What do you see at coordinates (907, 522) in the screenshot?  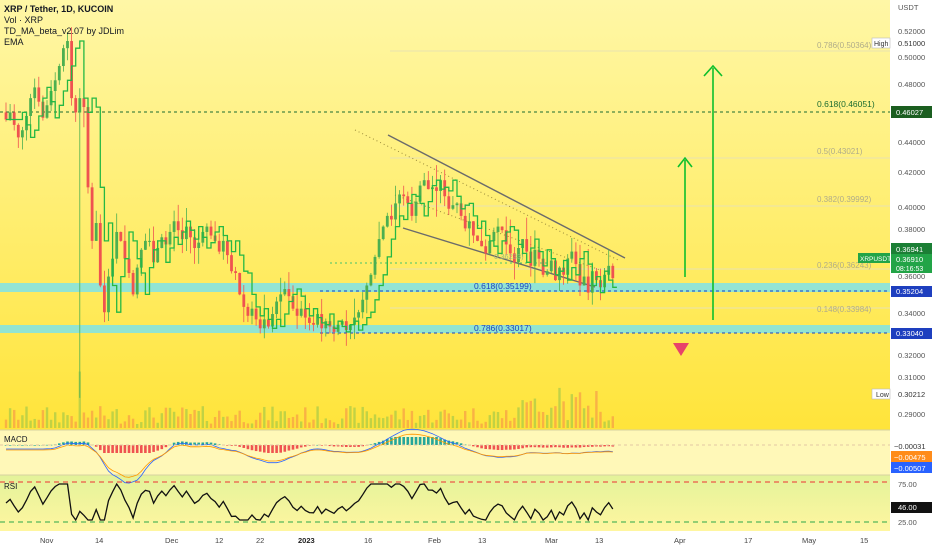 I see `rsi-tick-25: 25.00` at bounding box center [907, 522].